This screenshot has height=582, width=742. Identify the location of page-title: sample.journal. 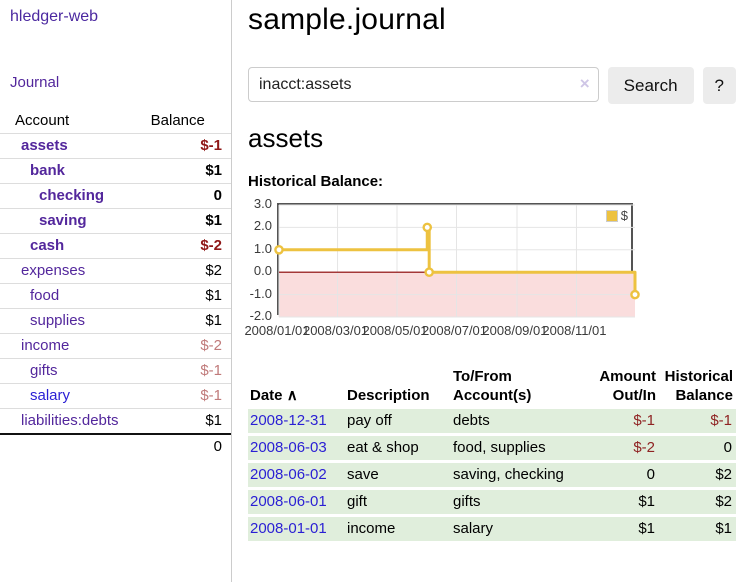
(347, 19).